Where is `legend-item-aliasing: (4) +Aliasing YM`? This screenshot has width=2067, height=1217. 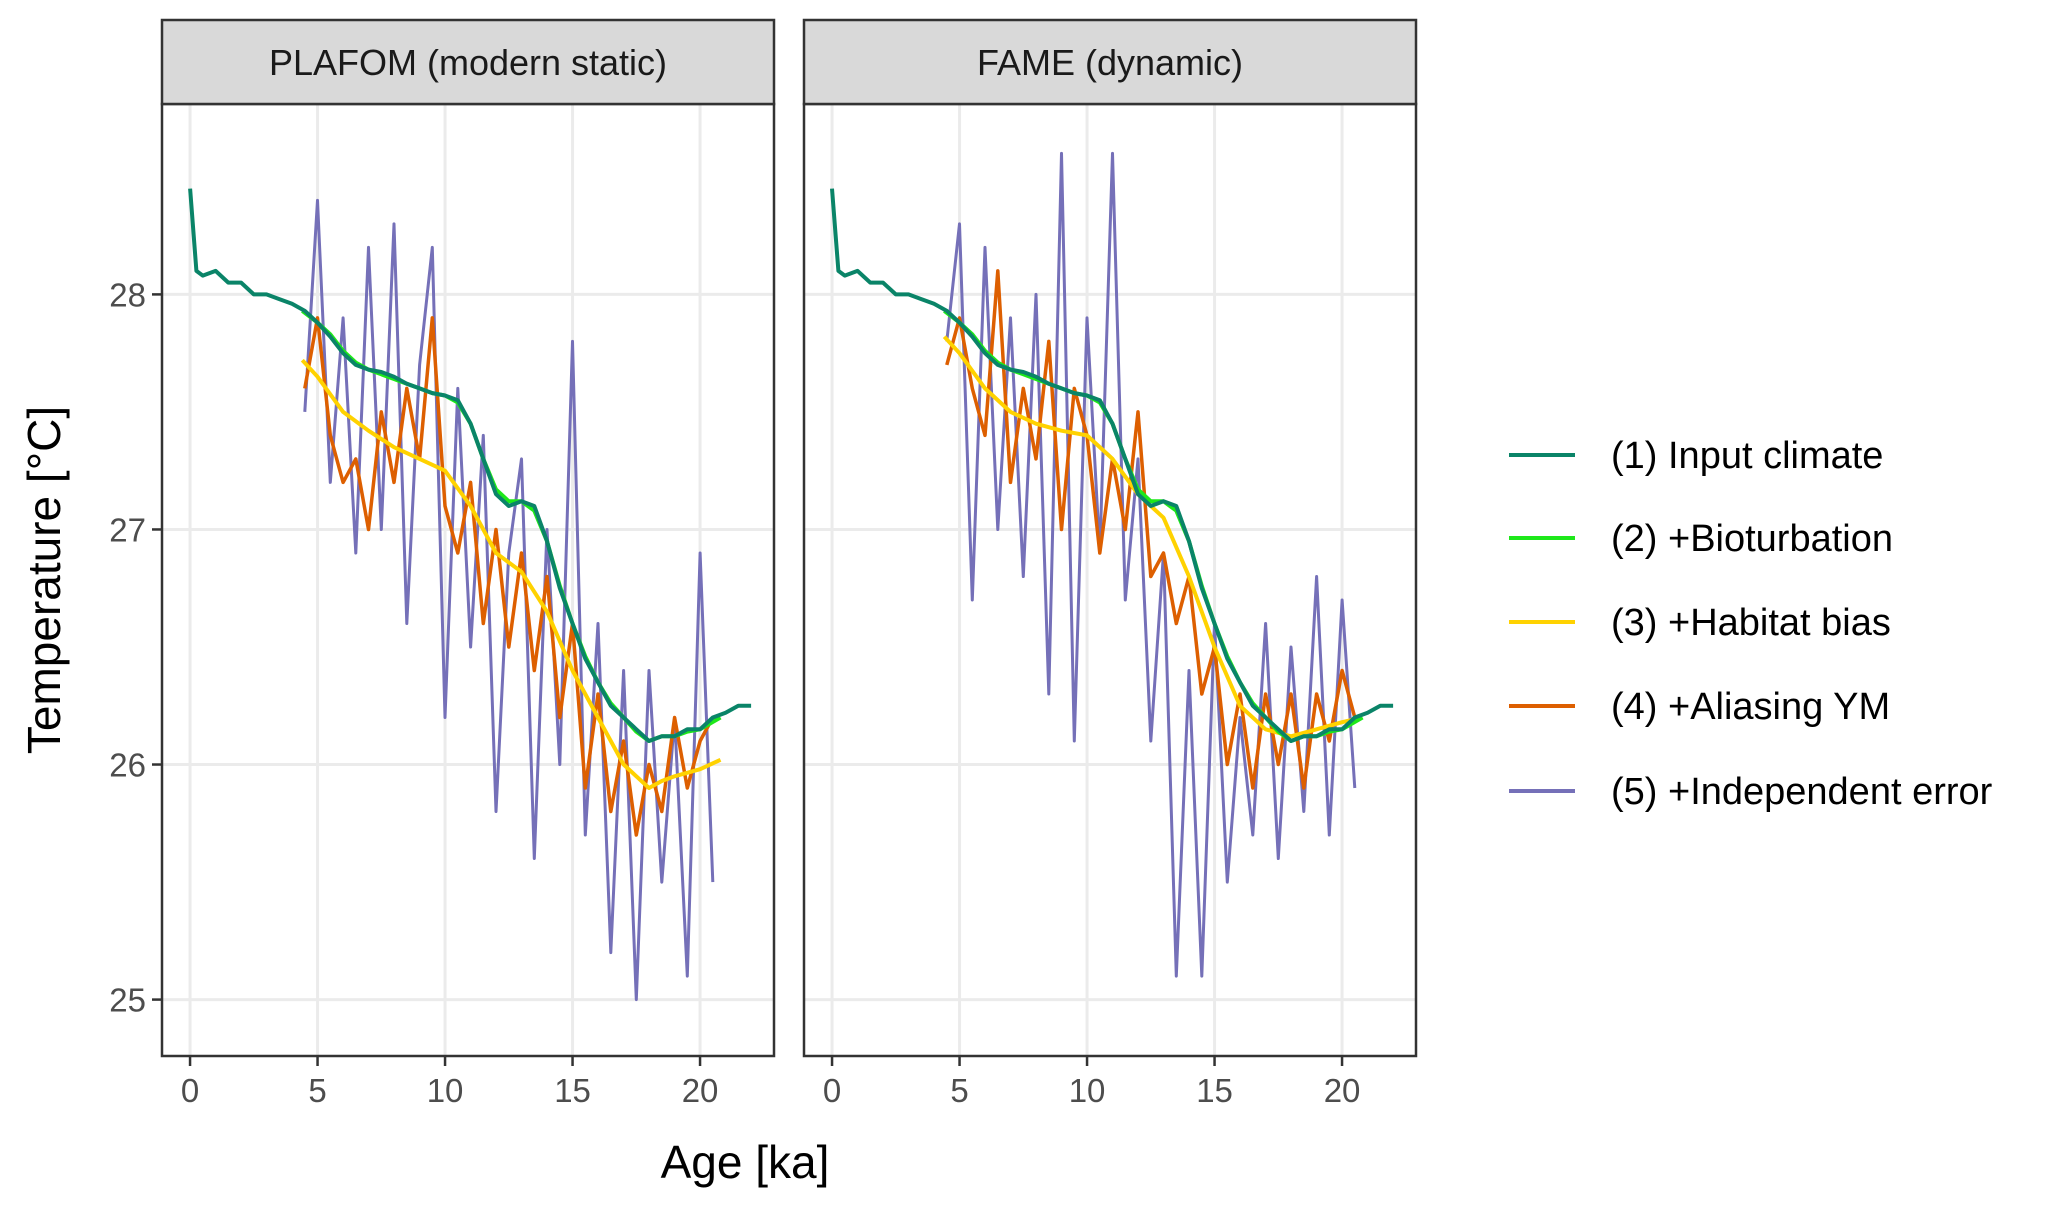
legend-item-aliasing: (4) +Aliasing YM is located at coordinates (1699, 707).